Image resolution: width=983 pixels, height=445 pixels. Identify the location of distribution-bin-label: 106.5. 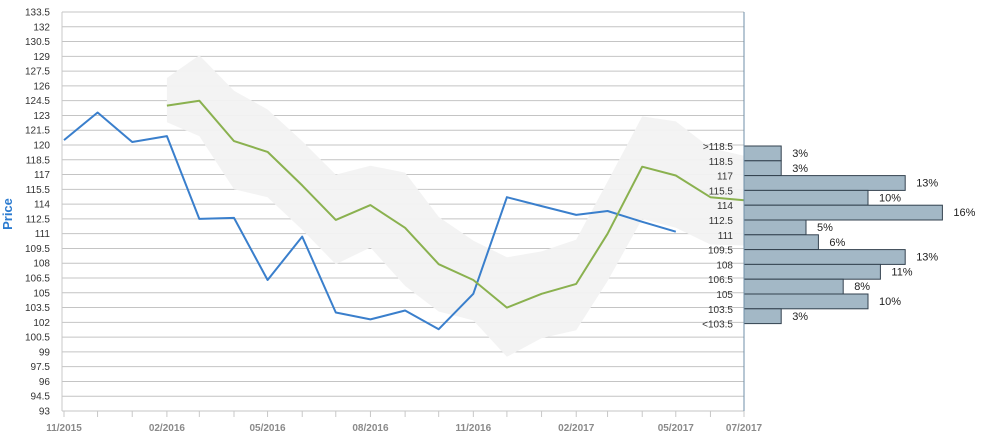
(720, 280).